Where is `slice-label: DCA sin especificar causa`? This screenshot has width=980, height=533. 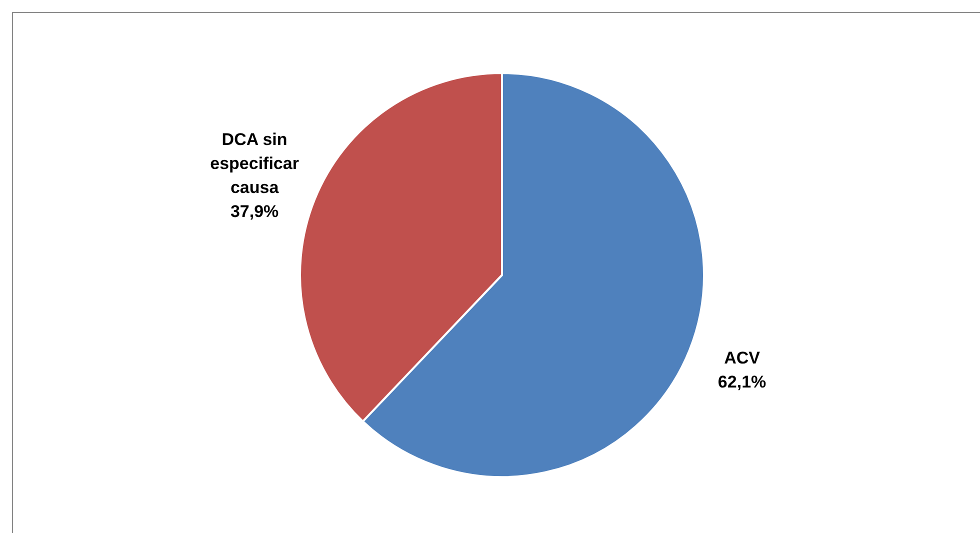 slice-label: DCA sin especificar causa is located at coordinates (255, 163).